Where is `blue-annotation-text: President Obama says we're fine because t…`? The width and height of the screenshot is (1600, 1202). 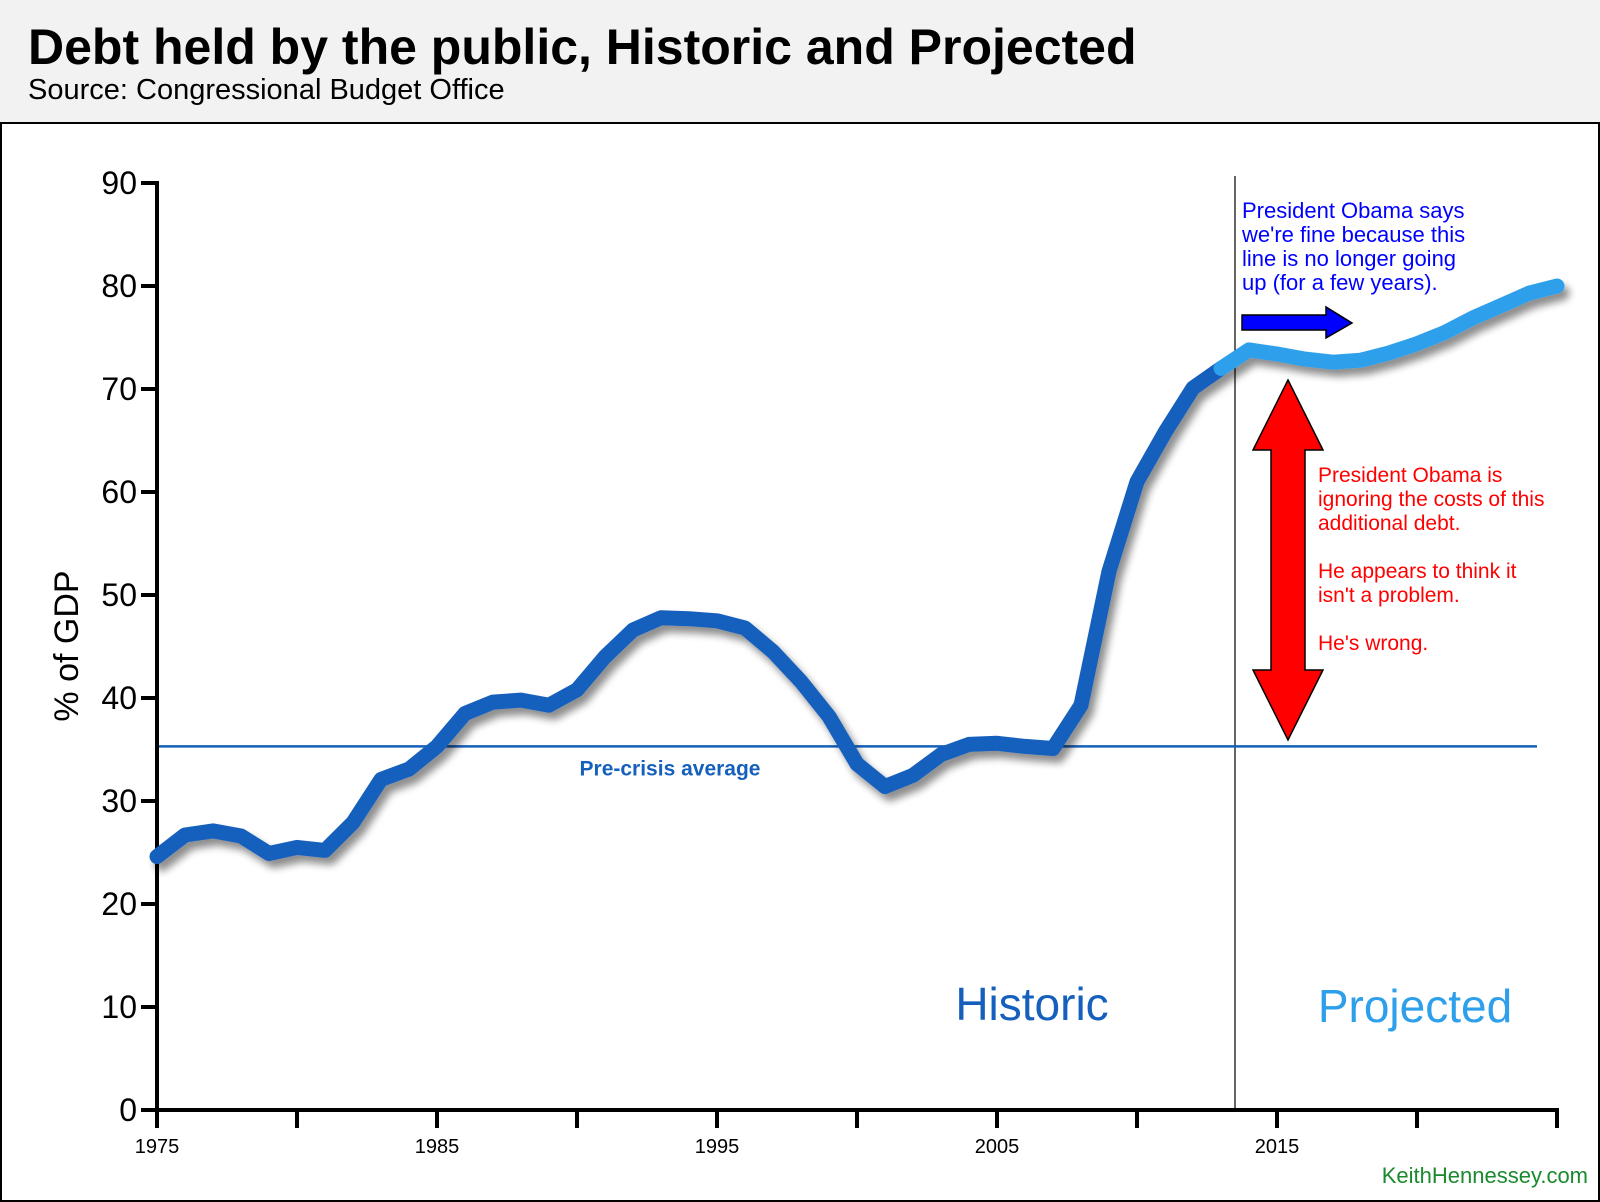 blue-annotation-text: President Obama says we're fine because t… is located at coordinates (1353, 246).